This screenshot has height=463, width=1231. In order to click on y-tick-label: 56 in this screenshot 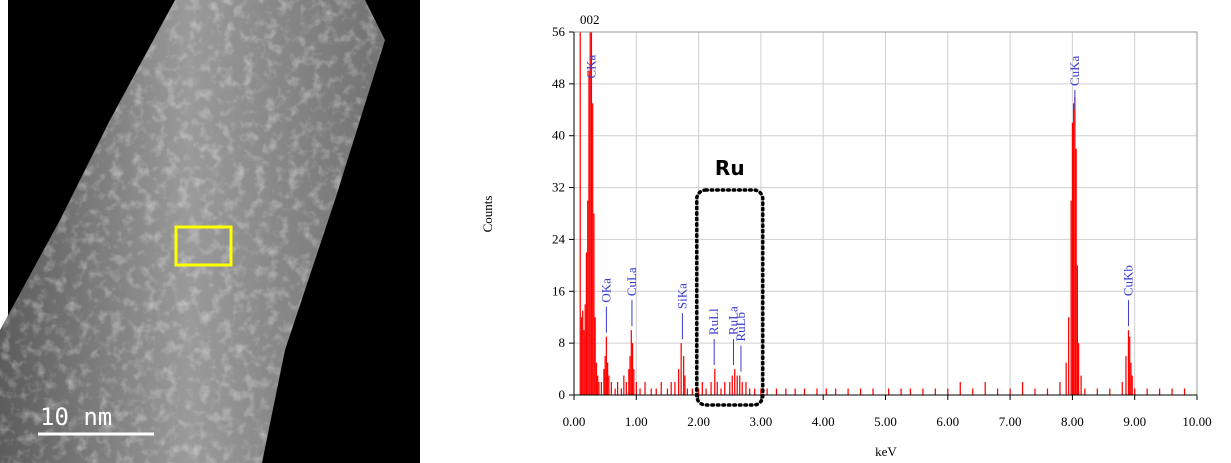, I will do `click(559, 31)`.